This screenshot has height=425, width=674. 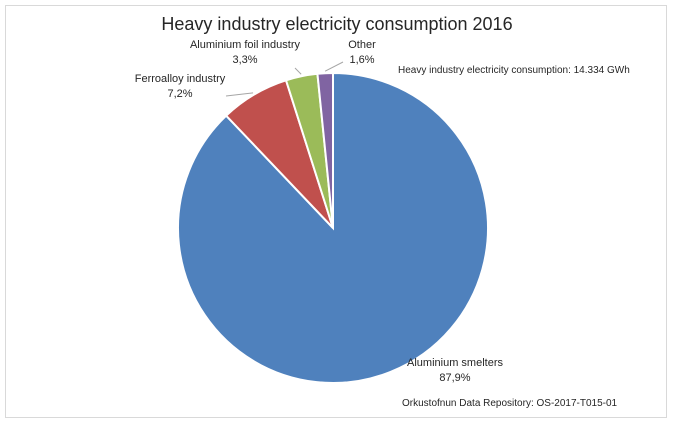 What do you see at coordinates (362, 53) in the screenshot?
I see `slice-label-other: Other 1,6%` at bounding box center [362, 53].